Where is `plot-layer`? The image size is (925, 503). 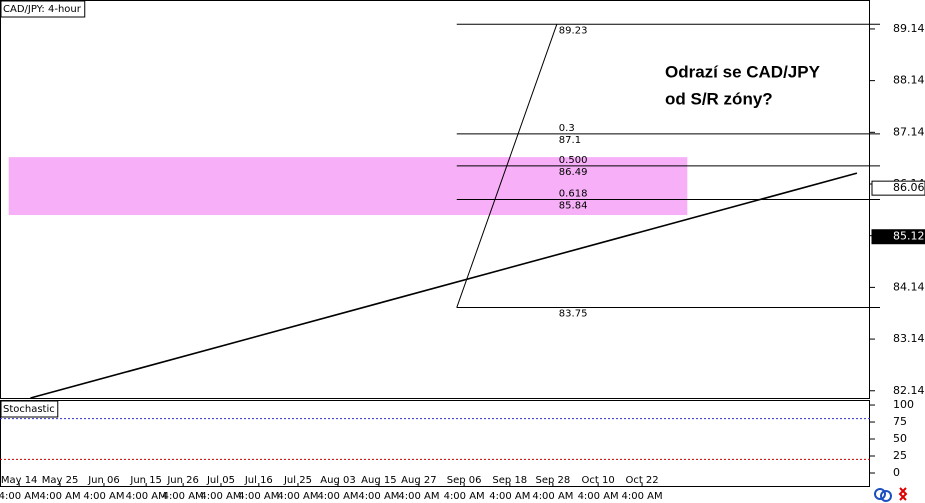
plot-layer is located at coordinates (435, 439).